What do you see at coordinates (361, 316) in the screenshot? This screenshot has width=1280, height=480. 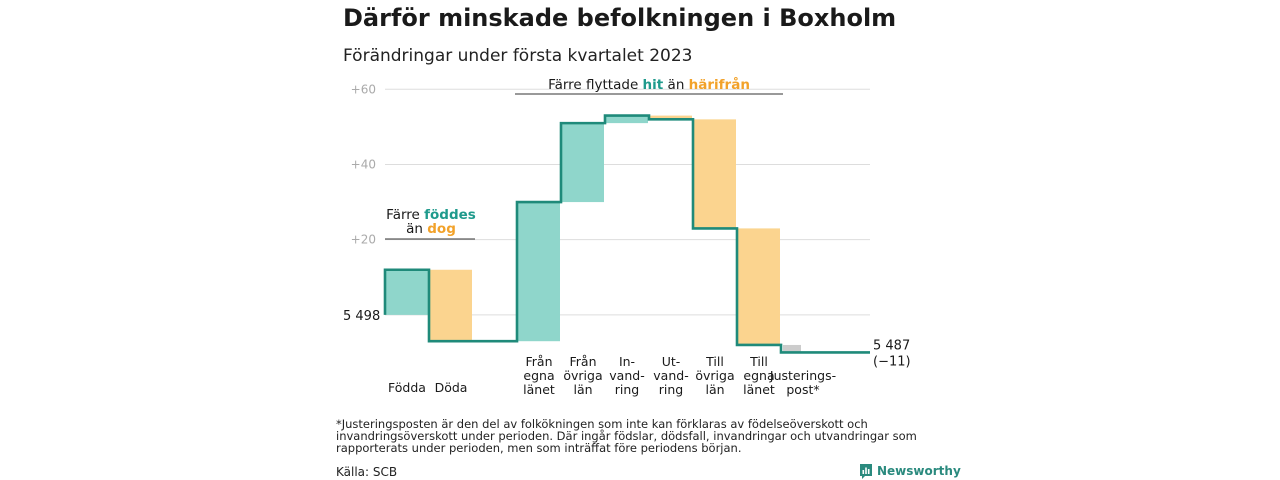 I see `start-value-label: 5 498` at bounding box center [361, 316].